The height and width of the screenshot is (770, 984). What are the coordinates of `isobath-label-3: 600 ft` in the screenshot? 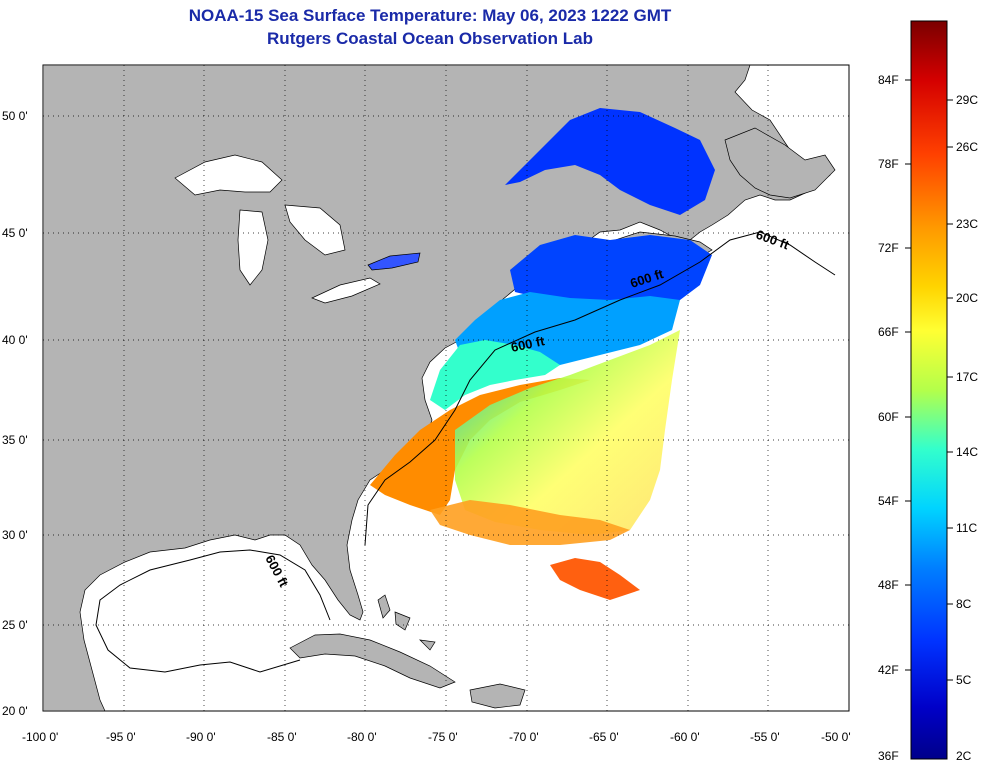 It's located at (528, 344).